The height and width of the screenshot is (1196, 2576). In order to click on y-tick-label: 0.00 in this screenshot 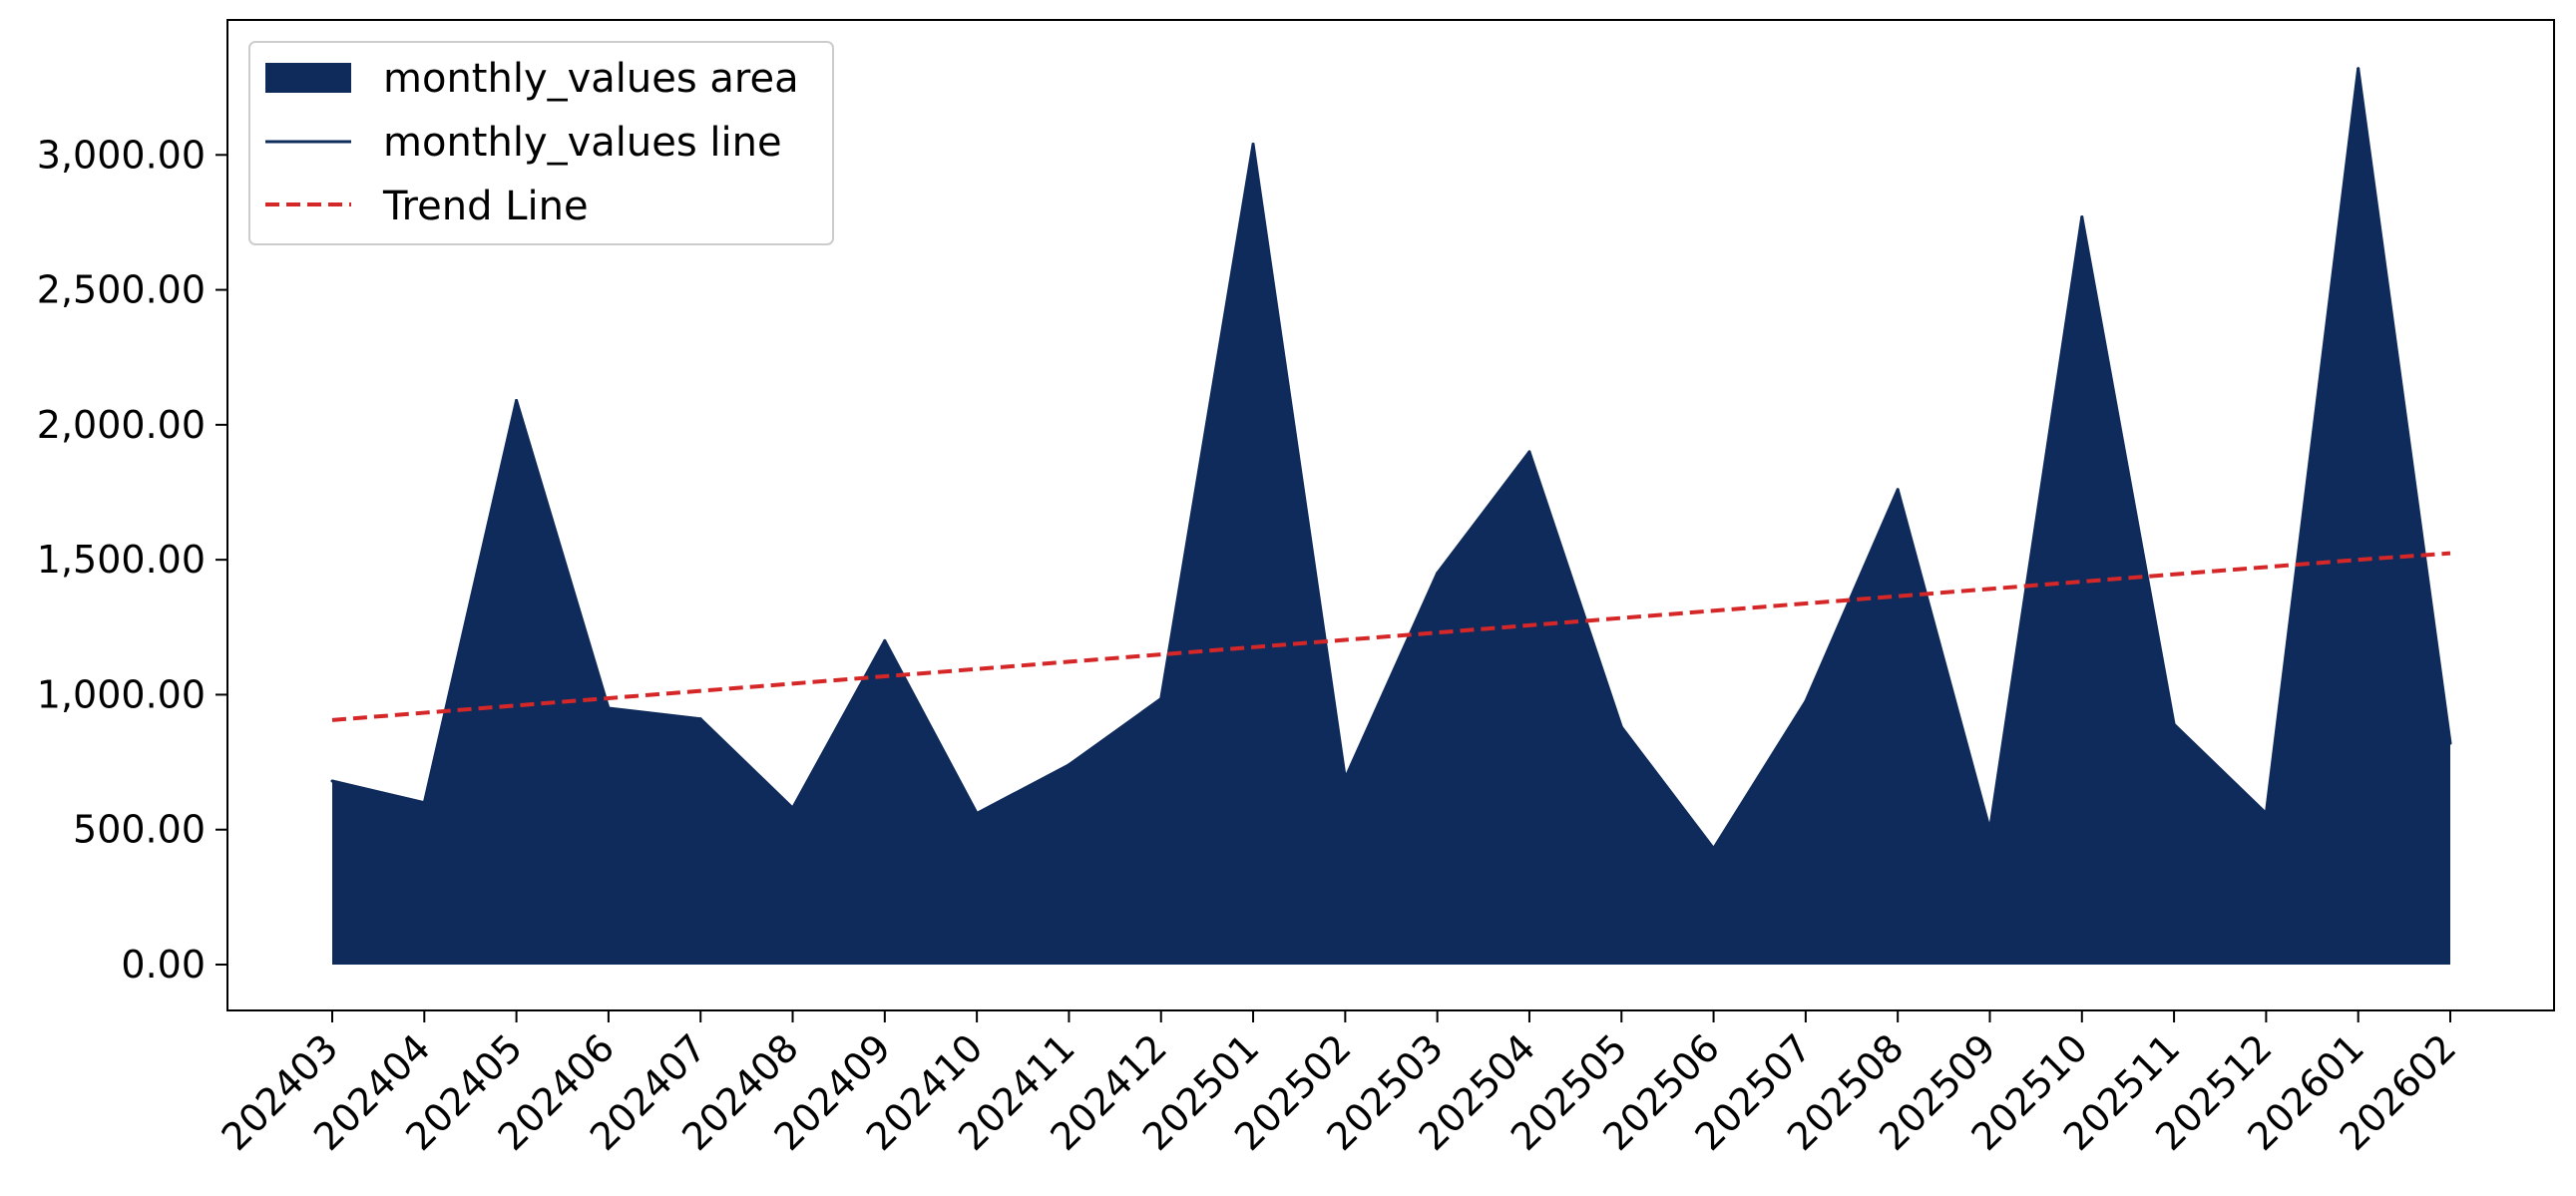, I will do `click(163, 965)`.